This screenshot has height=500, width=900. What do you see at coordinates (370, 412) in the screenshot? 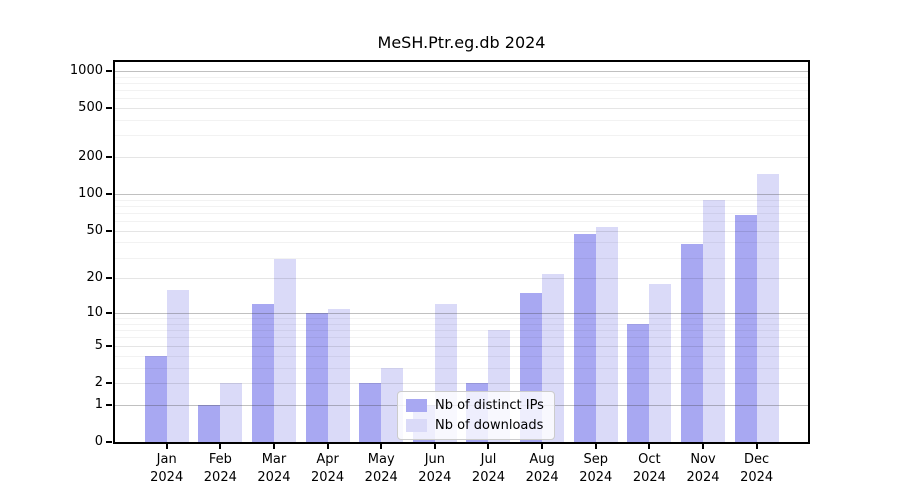
I see `bar-distinct-ips-may` at bounding box center [370, 412].